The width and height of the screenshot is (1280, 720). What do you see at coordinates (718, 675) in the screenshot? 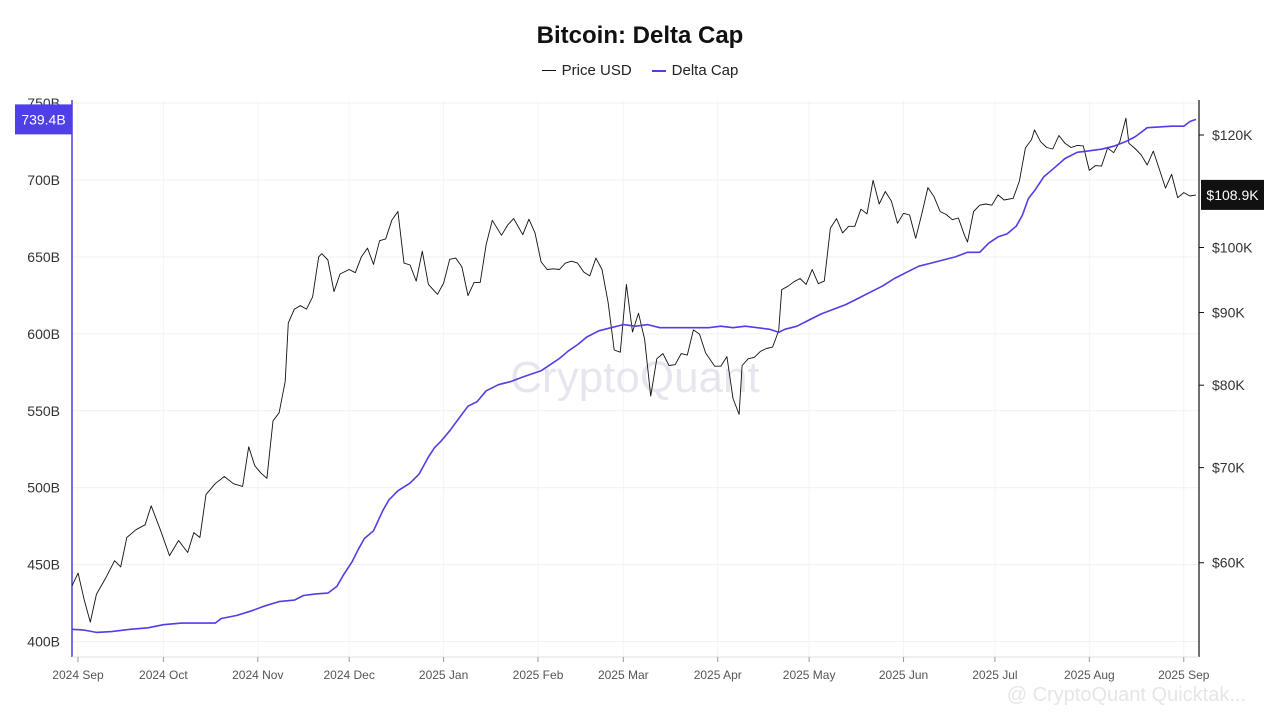
I see `x-tick-label: 2025 Apr` at bounding box center [718, 675].